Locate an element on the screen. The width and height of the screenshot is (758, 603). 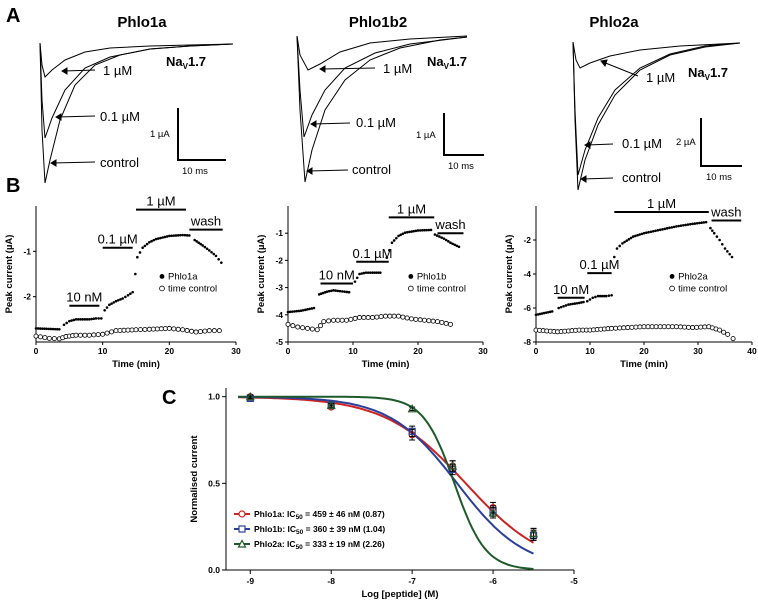
scale-bar is located at coordinates (201, 134).